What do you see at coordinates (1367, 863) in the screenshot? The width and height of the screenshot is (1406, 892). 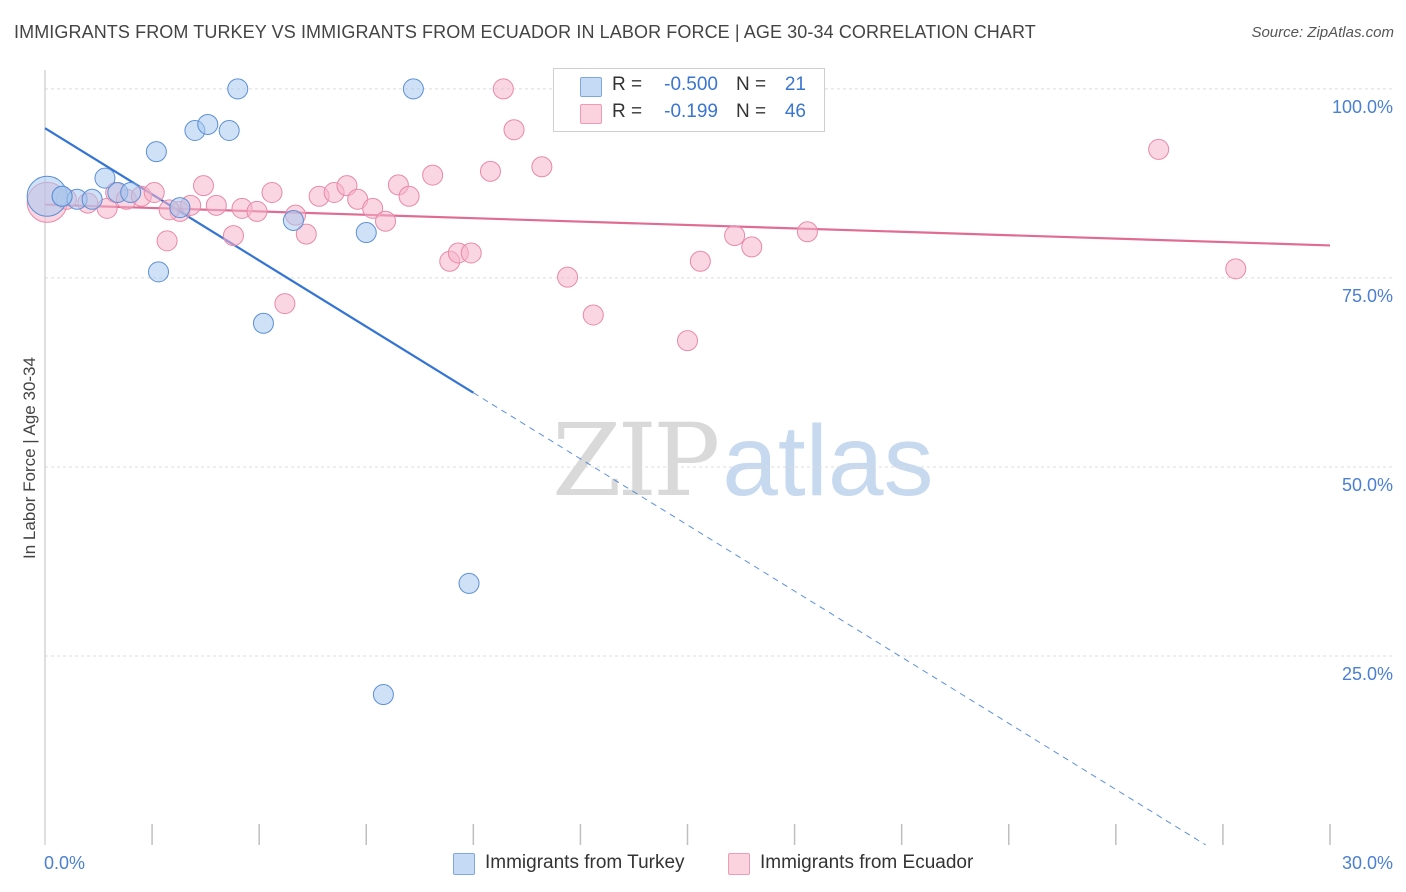 I see `x-tick-label: 30.0%` at bounding box center [1367, 863].